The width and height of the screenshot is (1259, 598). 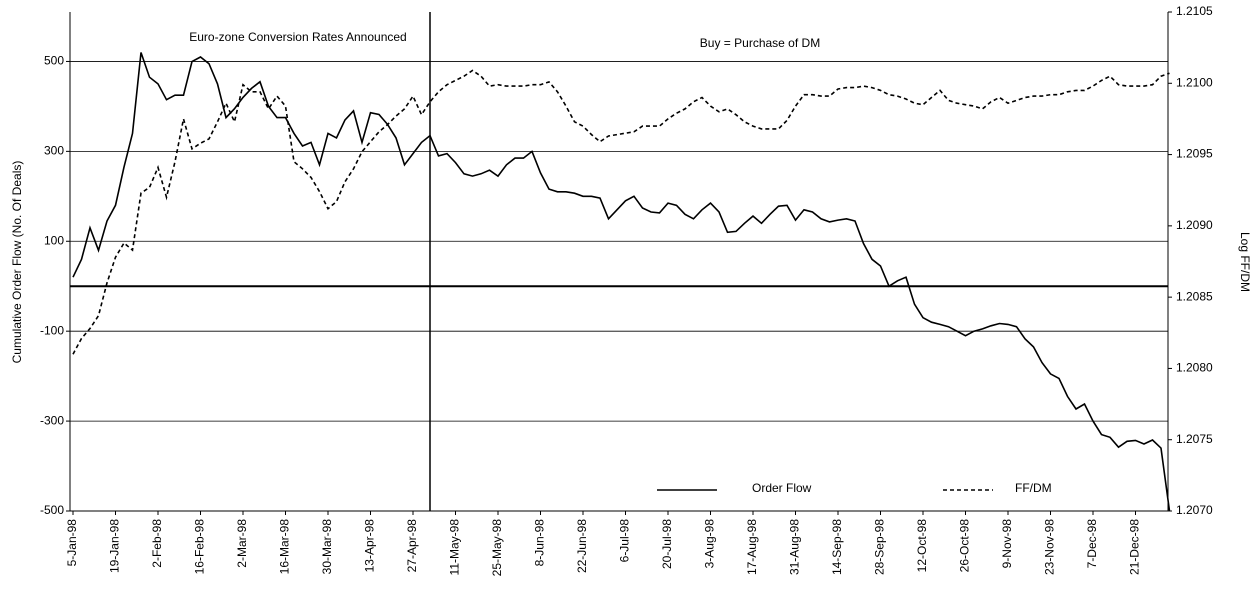 What do you see at coordinates (1194, 11) in the screenshot?
I see `y2-tick-label: 1.2105` at bounding box center [1194, 11].